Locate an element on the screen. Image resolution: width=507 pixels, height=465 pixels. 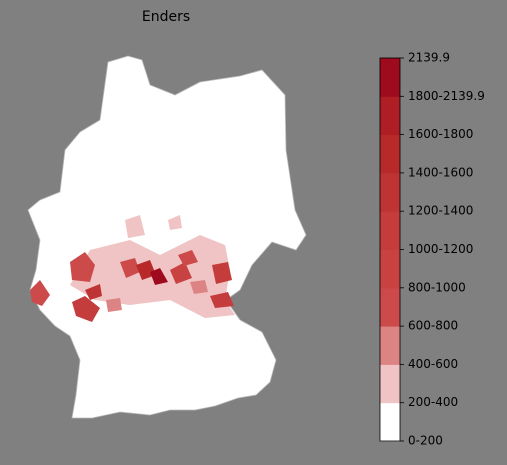
colorbar-label: 1400-1600 is located at coordinates (440, 172).